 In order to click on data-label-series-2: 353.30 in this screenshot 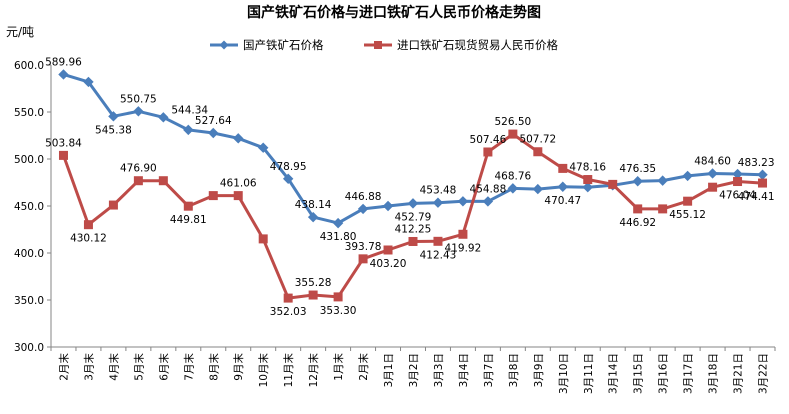, I will do `click(338, 311)`.